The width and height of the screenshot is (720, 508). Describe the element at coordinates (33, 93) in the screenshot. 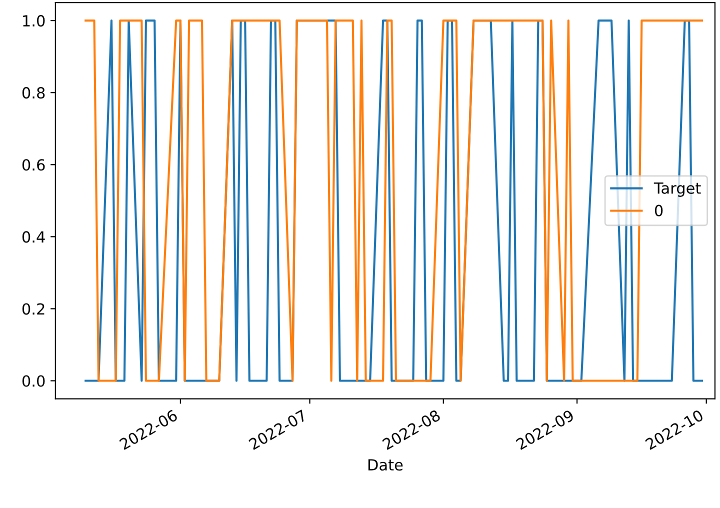

I see `y-tick-label: 0.8` at that location.